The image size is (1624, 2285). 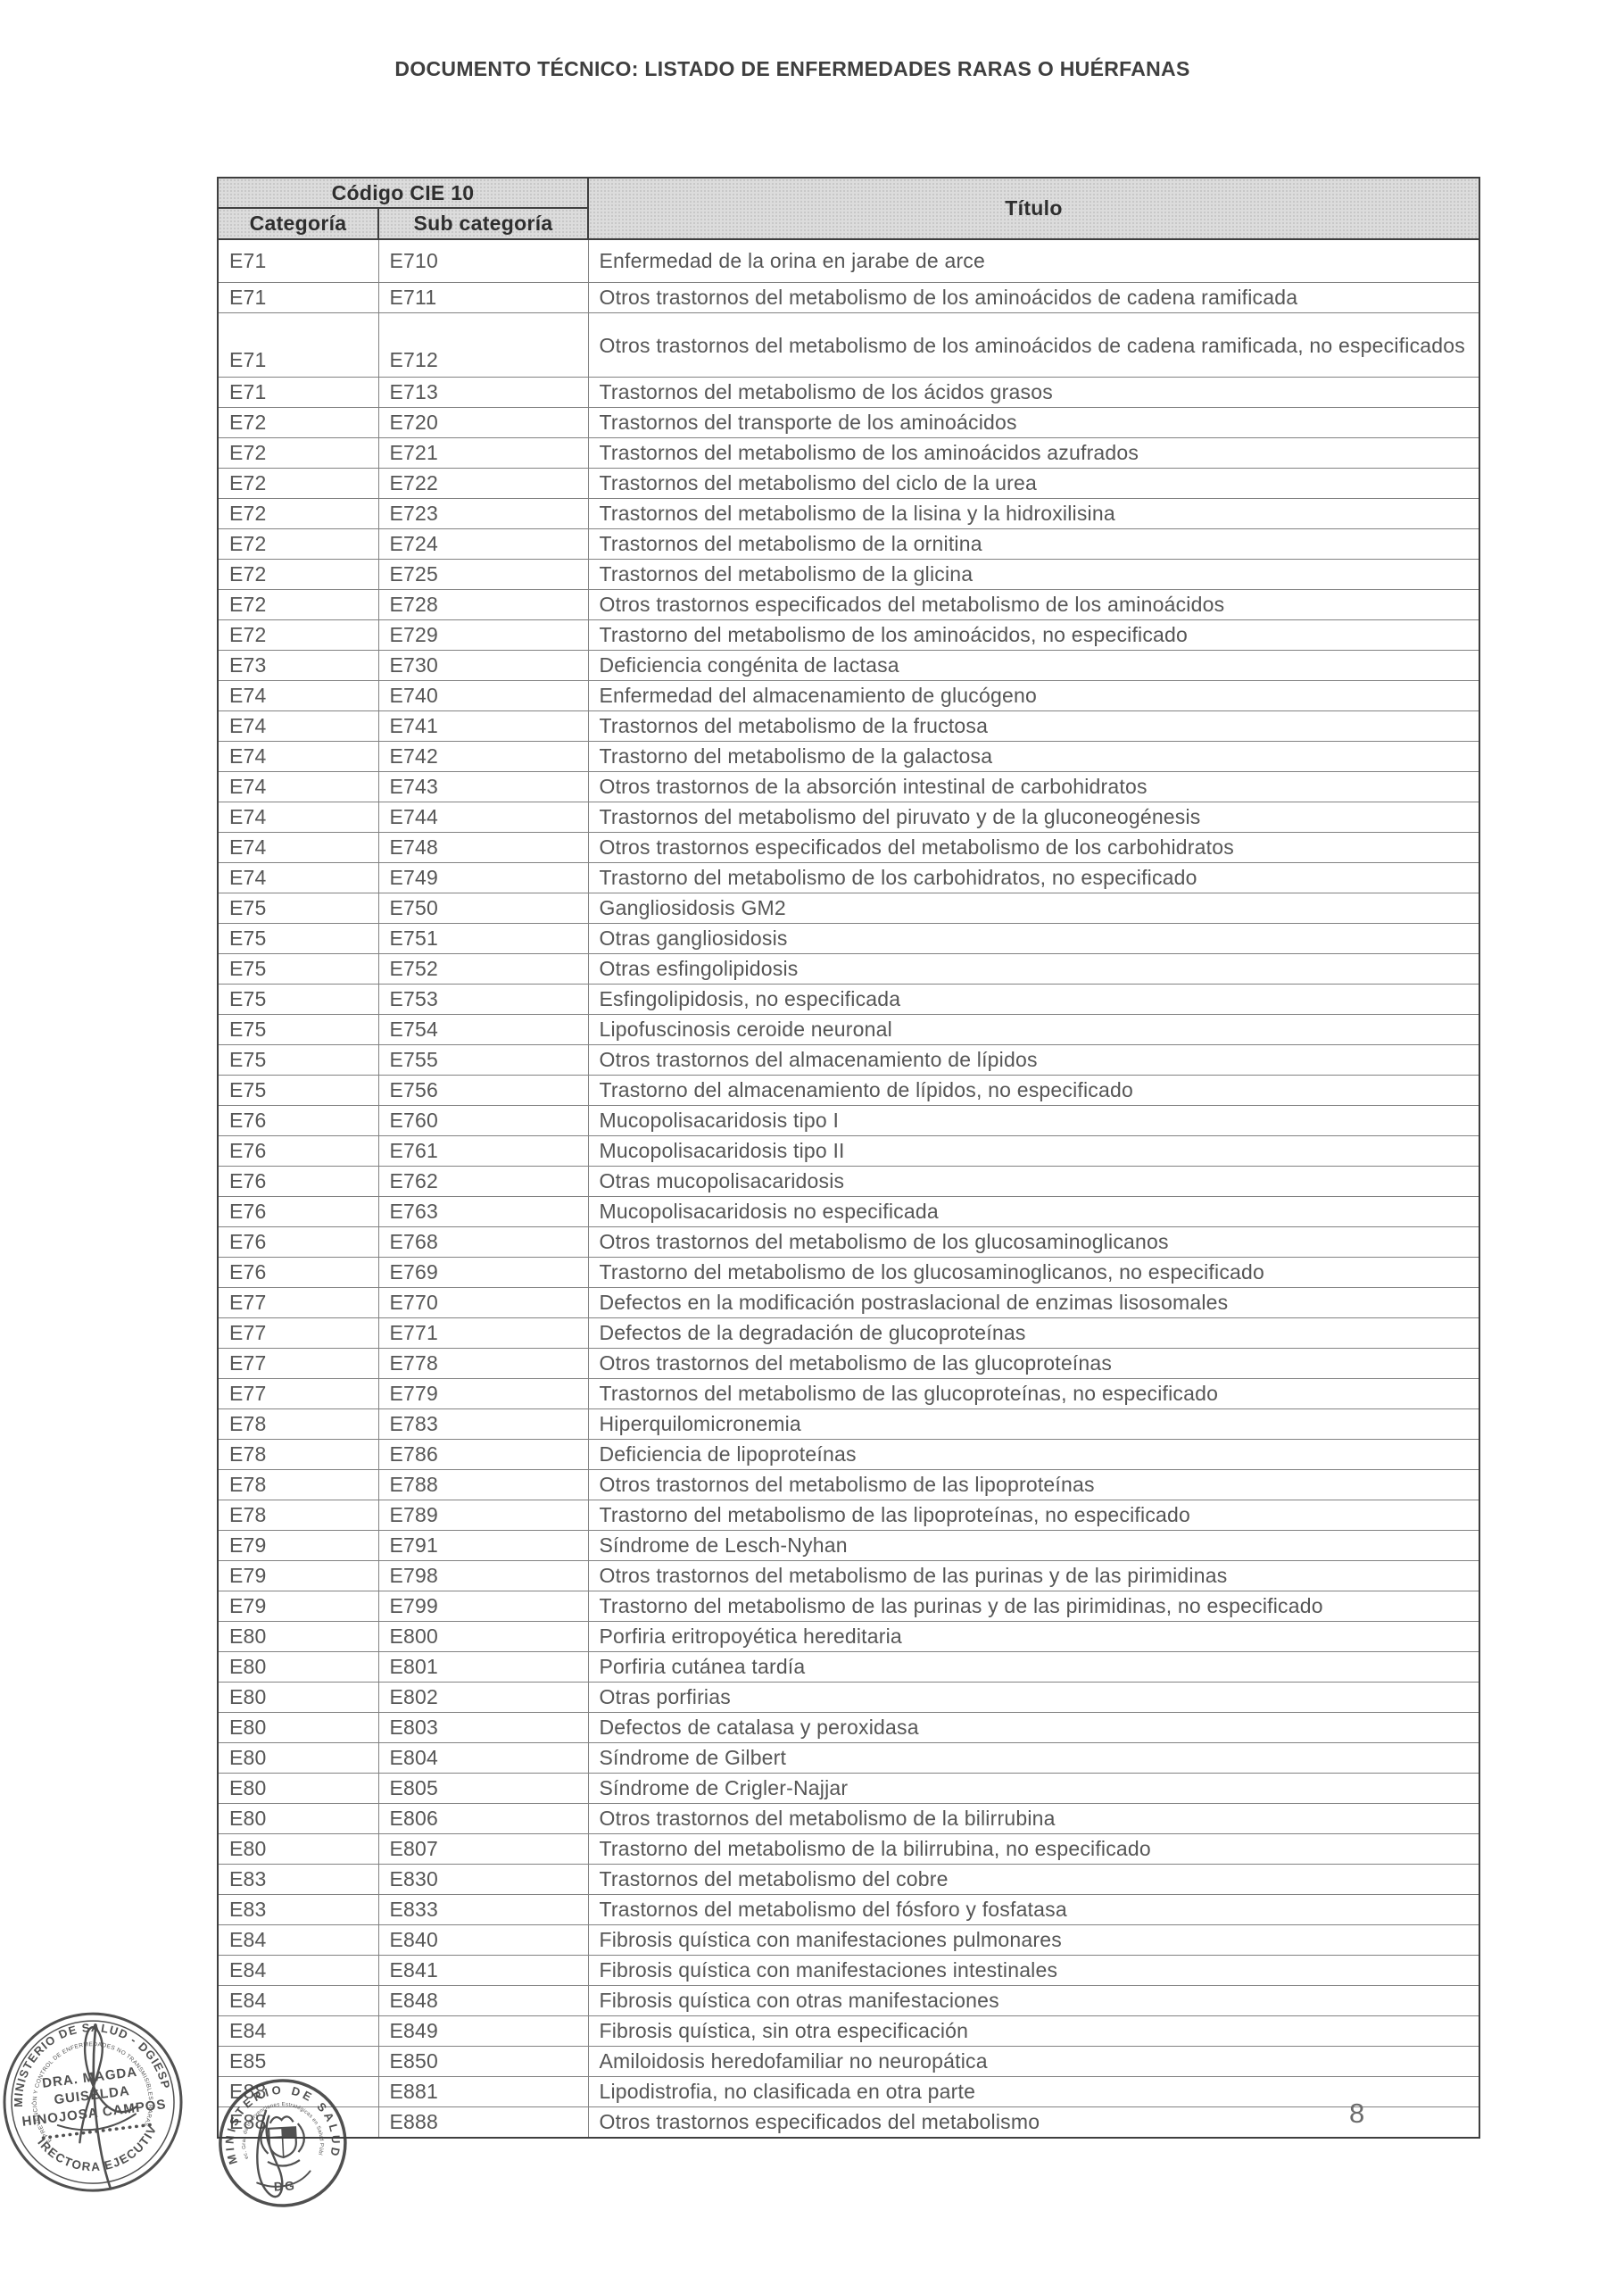 I want to click on subcategory-cell: E712, so click(x=483, y=345).